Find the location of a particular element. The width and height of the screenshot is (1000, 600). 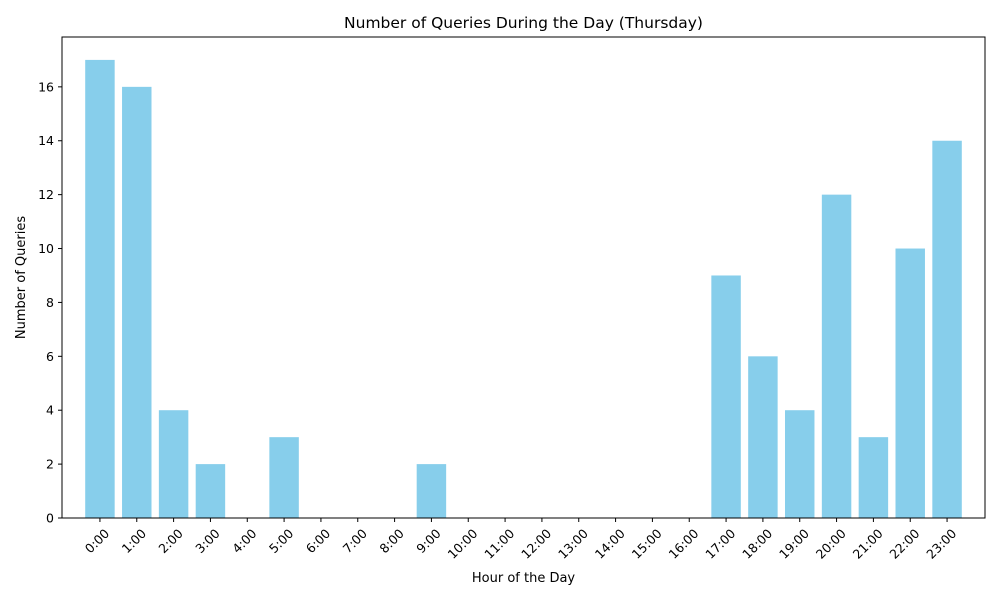

x-tick-label: 3:00 is located at coordinates (207, 541).